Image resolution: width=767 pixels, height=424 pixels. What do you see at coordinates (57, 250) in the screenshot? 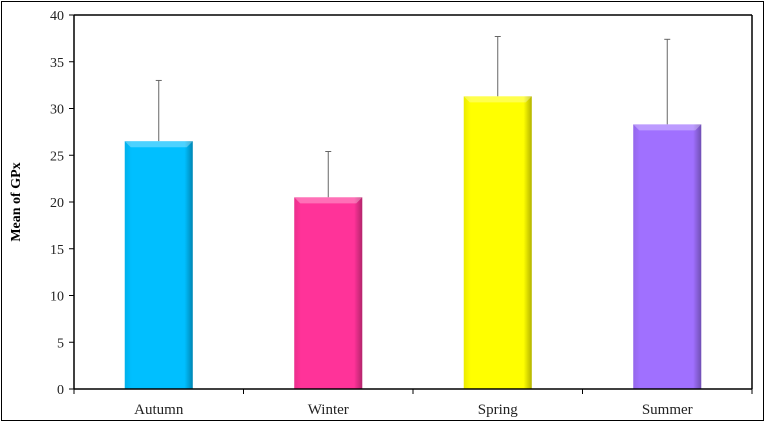
I see `y-tick-label: 15` at bounding box center [57, 250].